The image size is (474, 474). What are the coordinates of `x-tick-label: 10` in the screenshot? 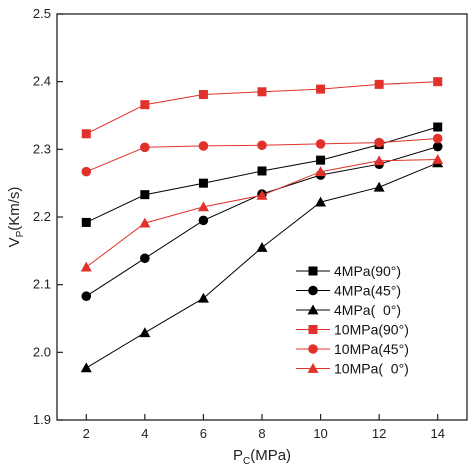 It's located at (320, 433).